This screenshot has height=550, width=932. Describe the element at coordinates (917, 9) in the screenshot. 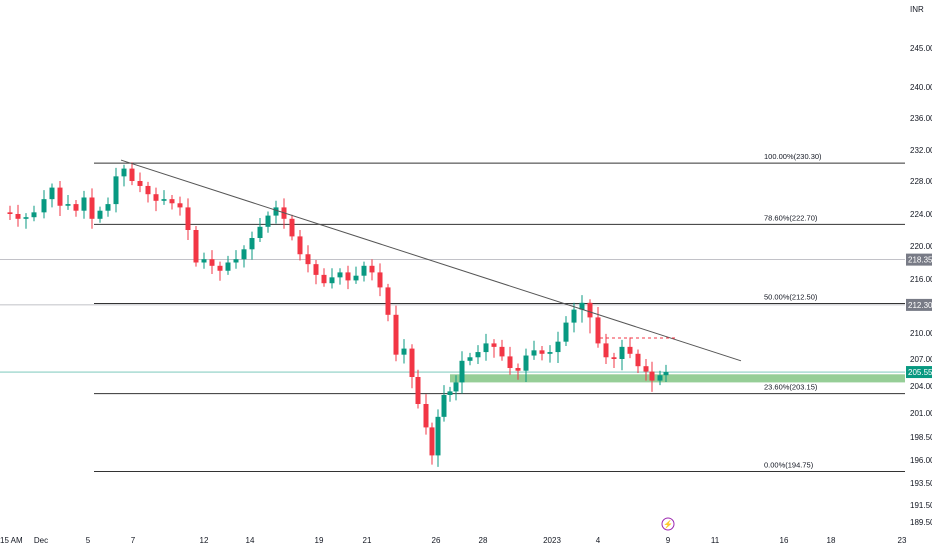

I see `currency-label: INR` at that location.